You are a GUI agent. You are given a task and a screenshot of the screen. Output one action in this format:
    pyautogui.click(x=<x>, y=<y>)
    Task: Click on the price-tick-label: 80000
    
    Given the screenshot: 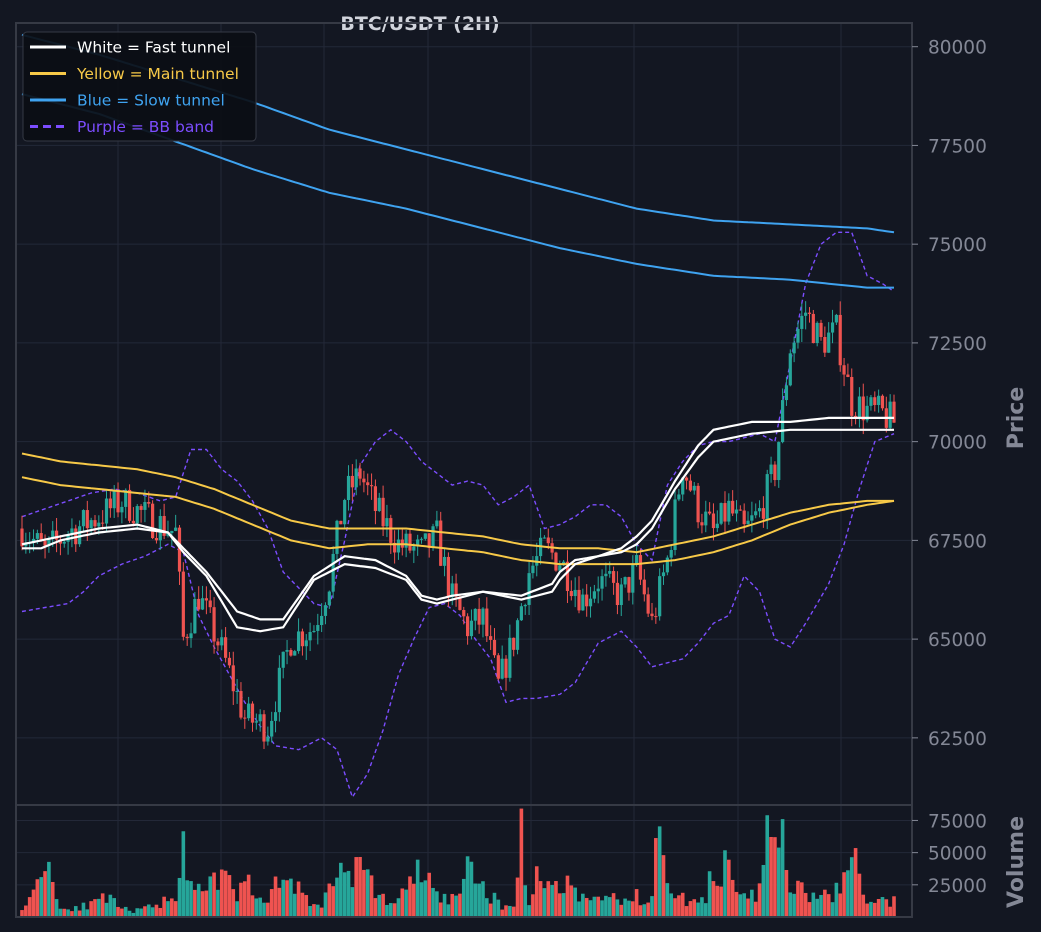 What is the action you would take?
    pyautogui.click(x=957, y=48)
    